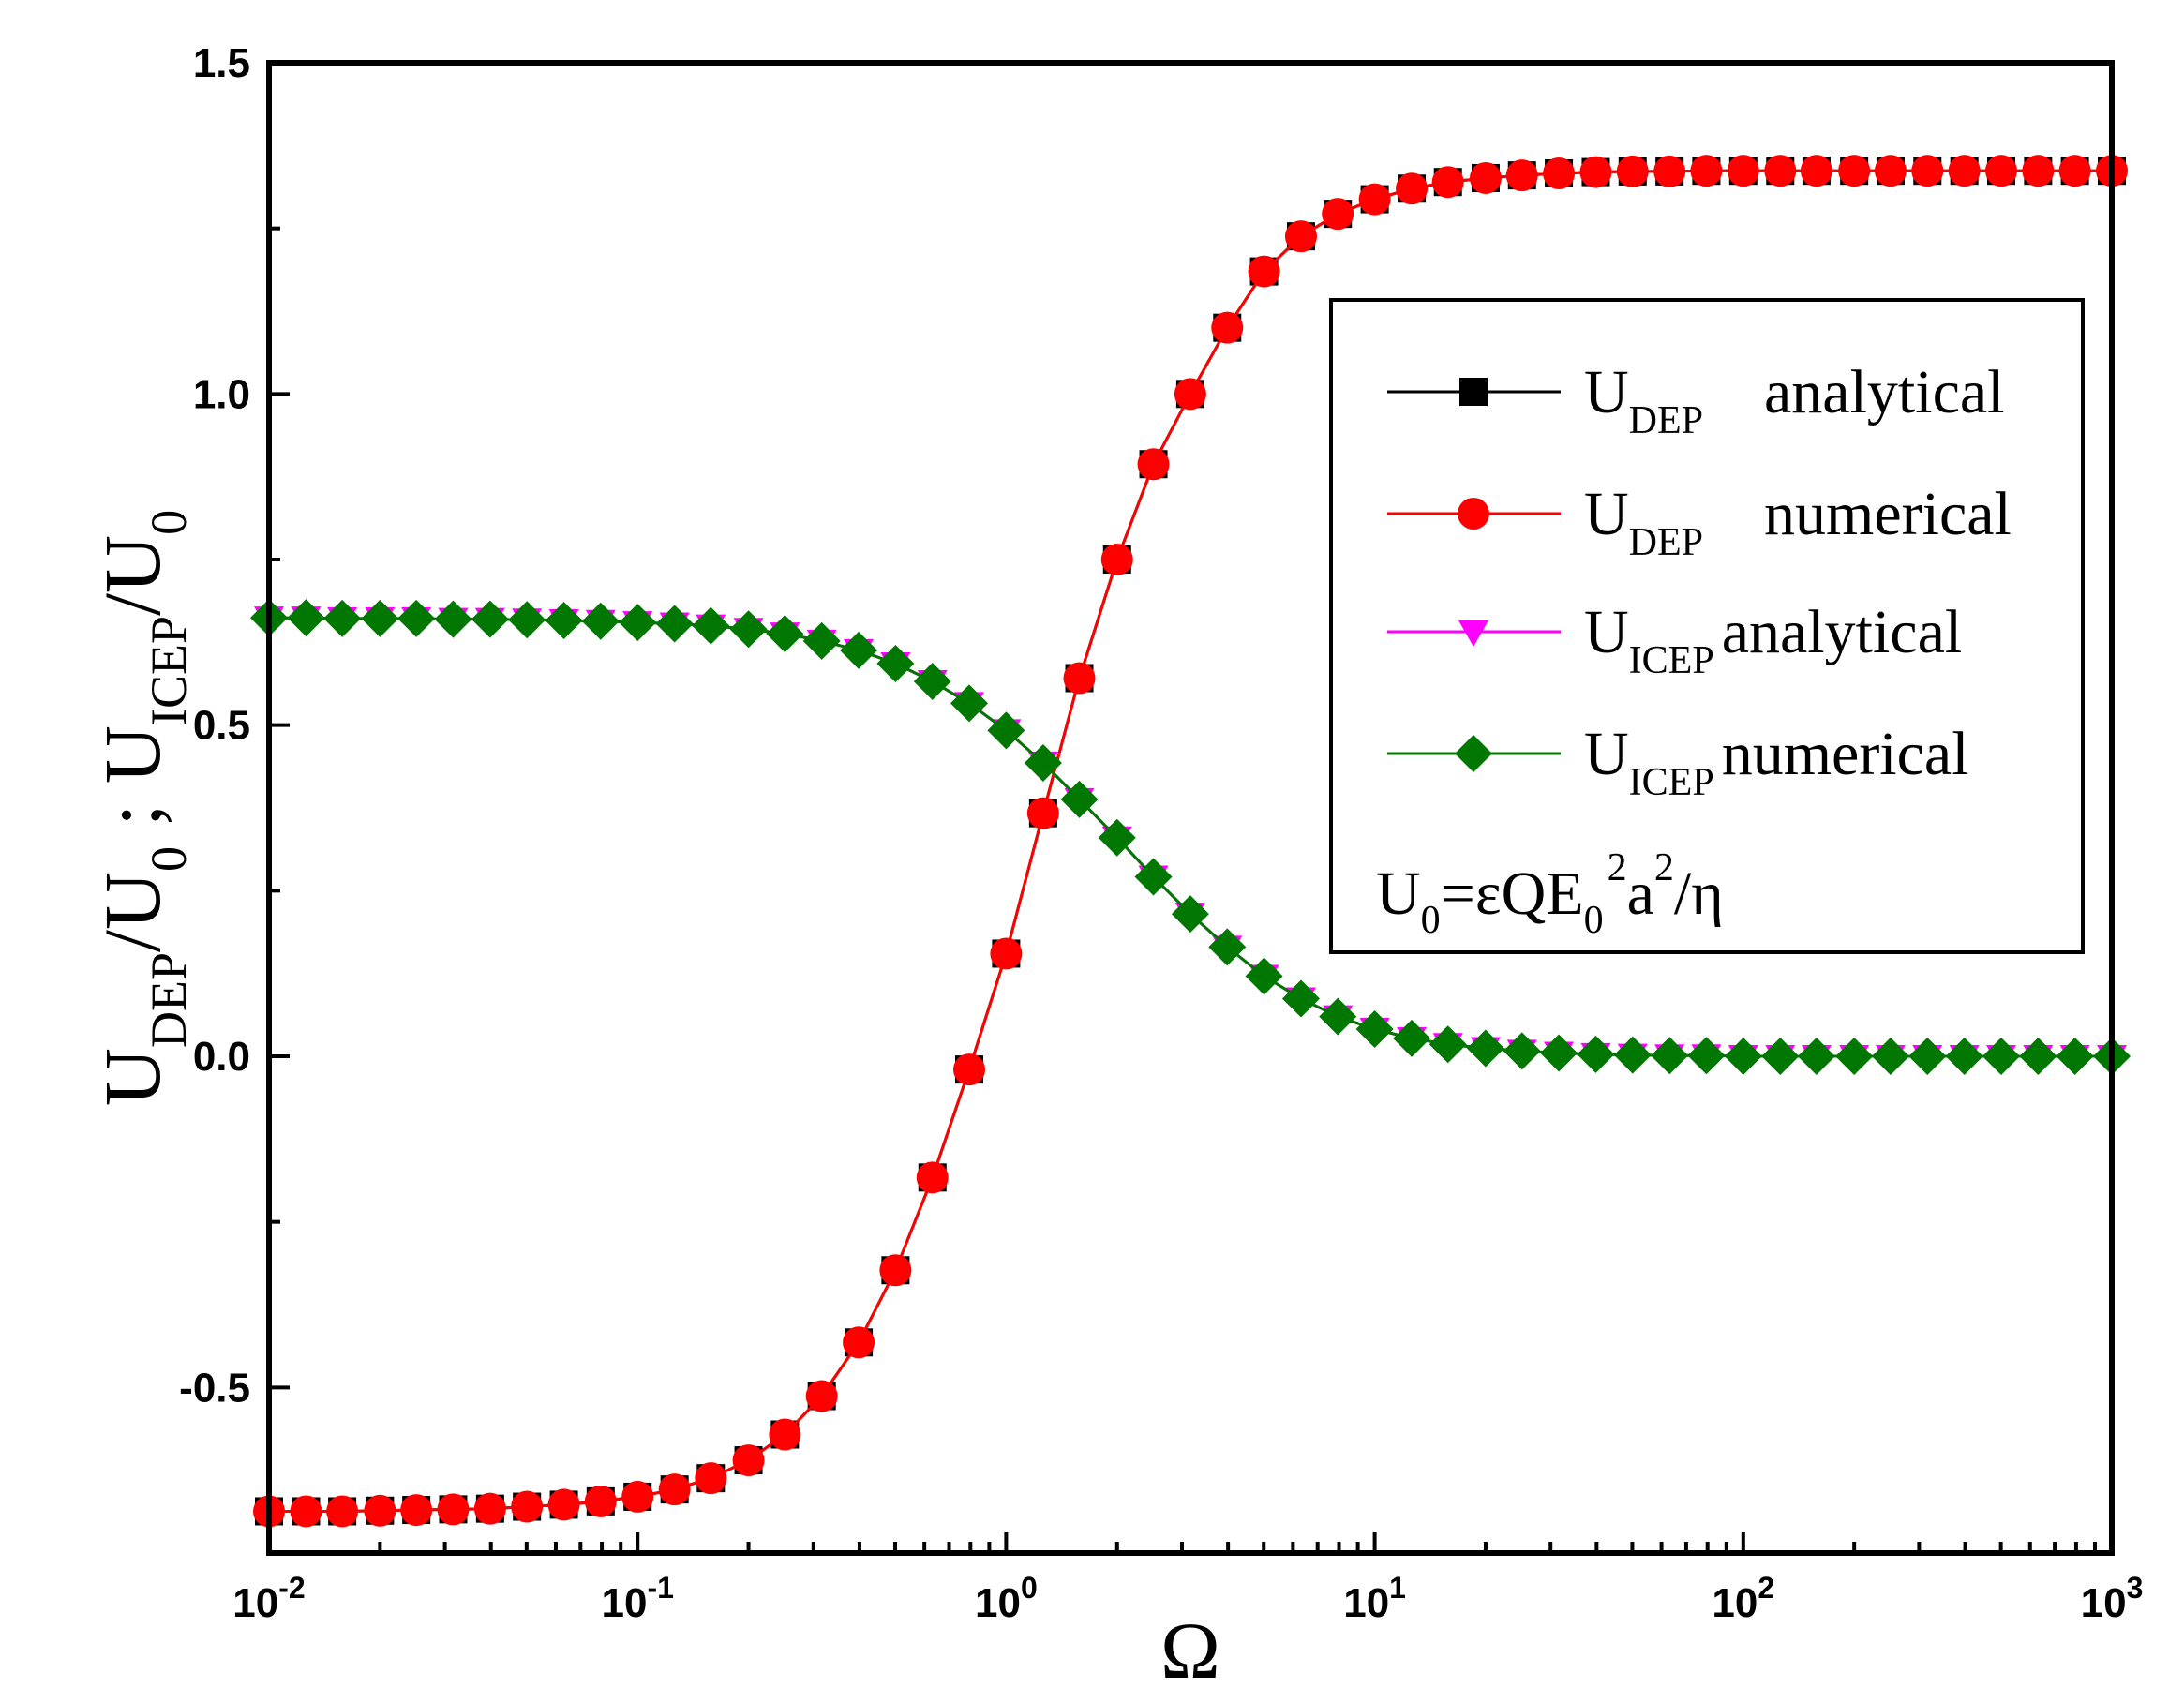  Describe the element at coordinates (132, 815) in the screenshot. I see `y-title-sep: ;` at that location.